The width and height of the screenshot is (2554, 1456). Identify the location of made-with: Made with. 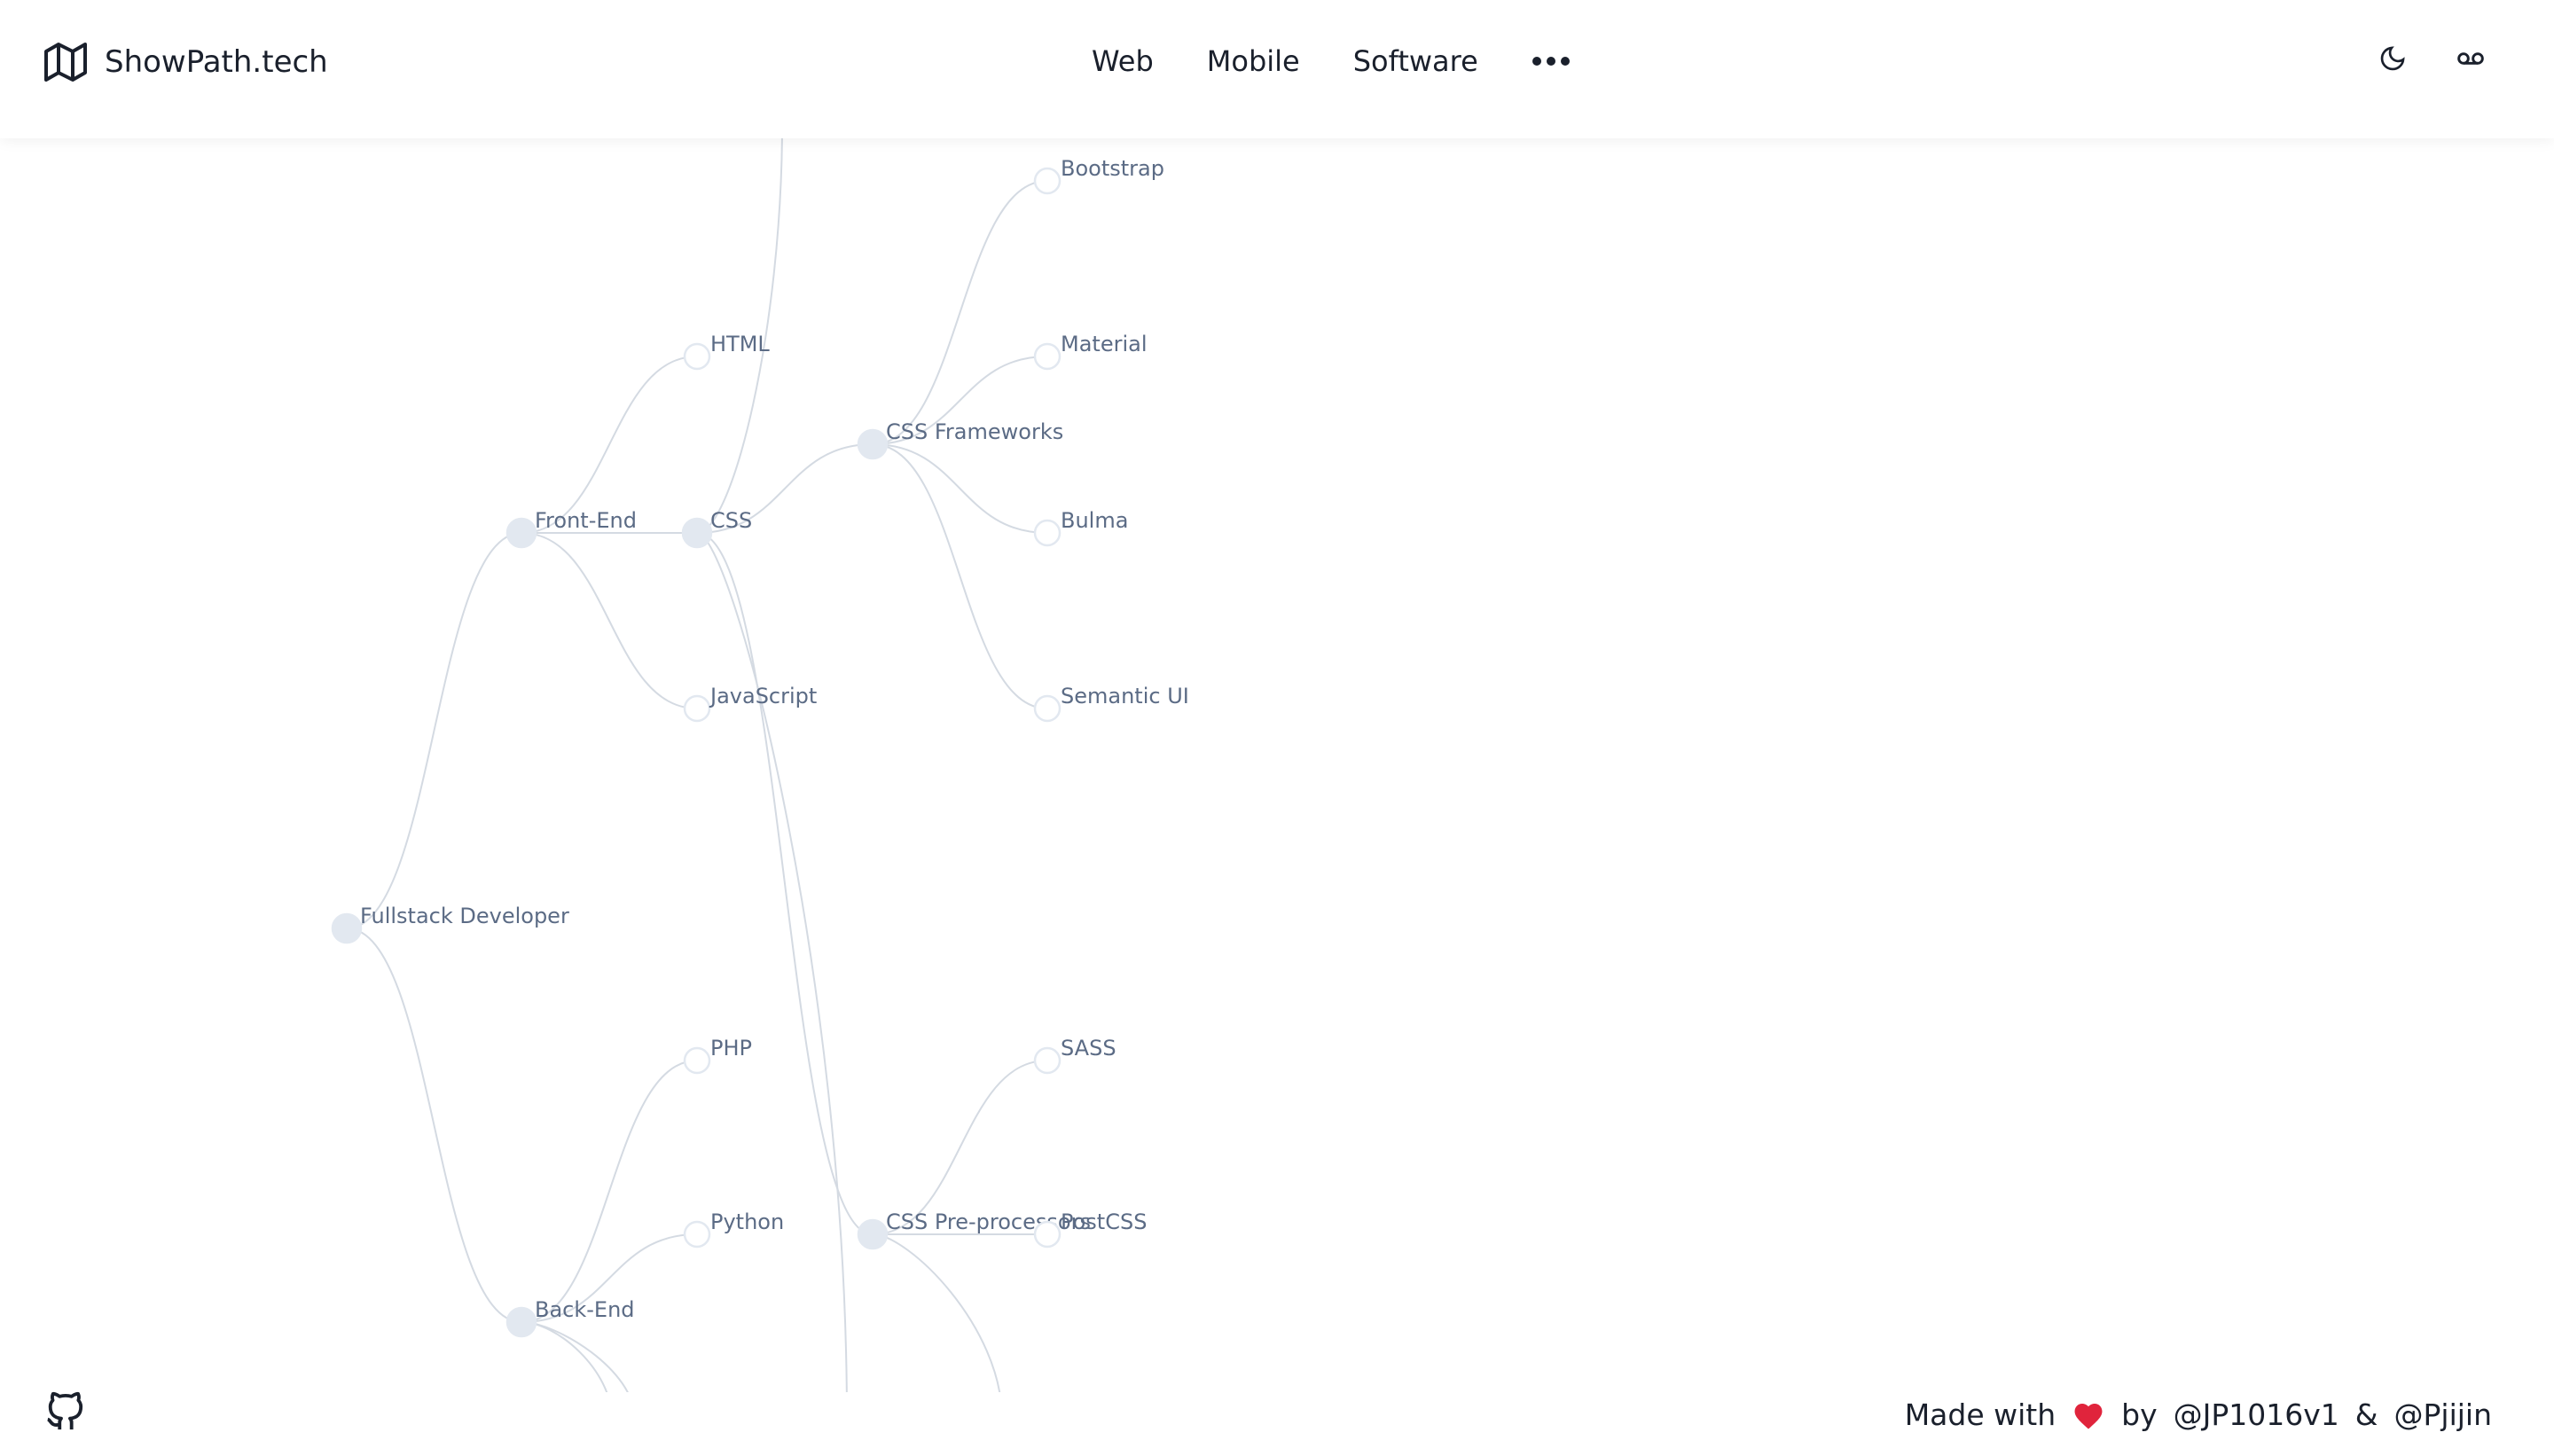
(1980, 1414).